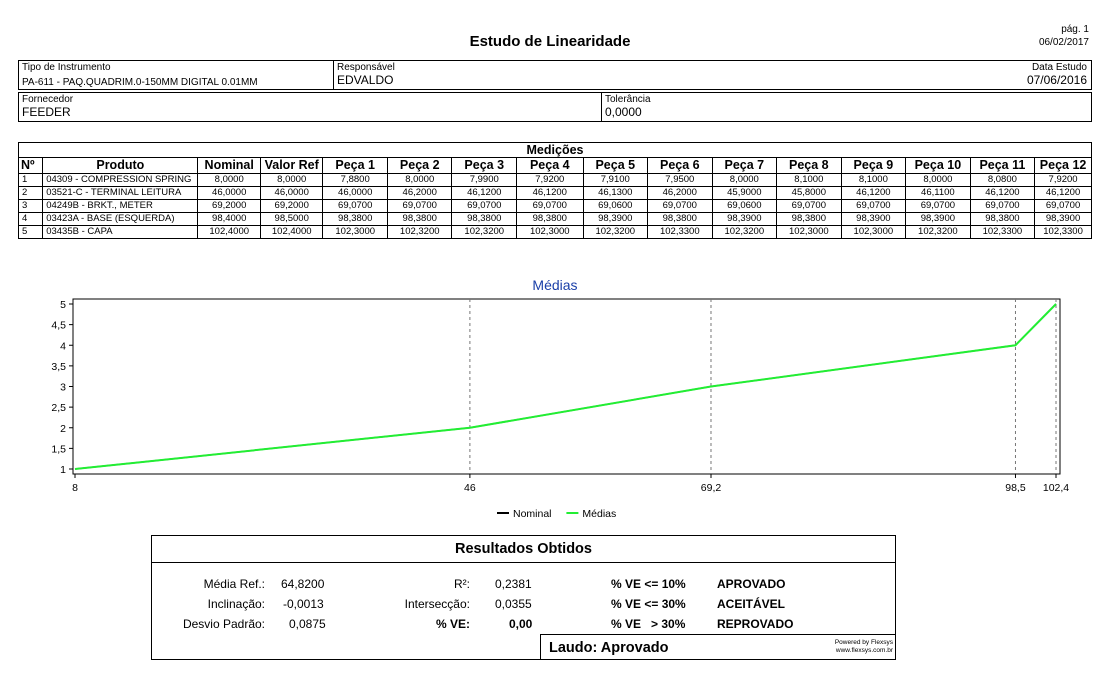 This screenshot has height=689, width=1113. I want to click on table-cell: 7,9100, so click(615, 180).